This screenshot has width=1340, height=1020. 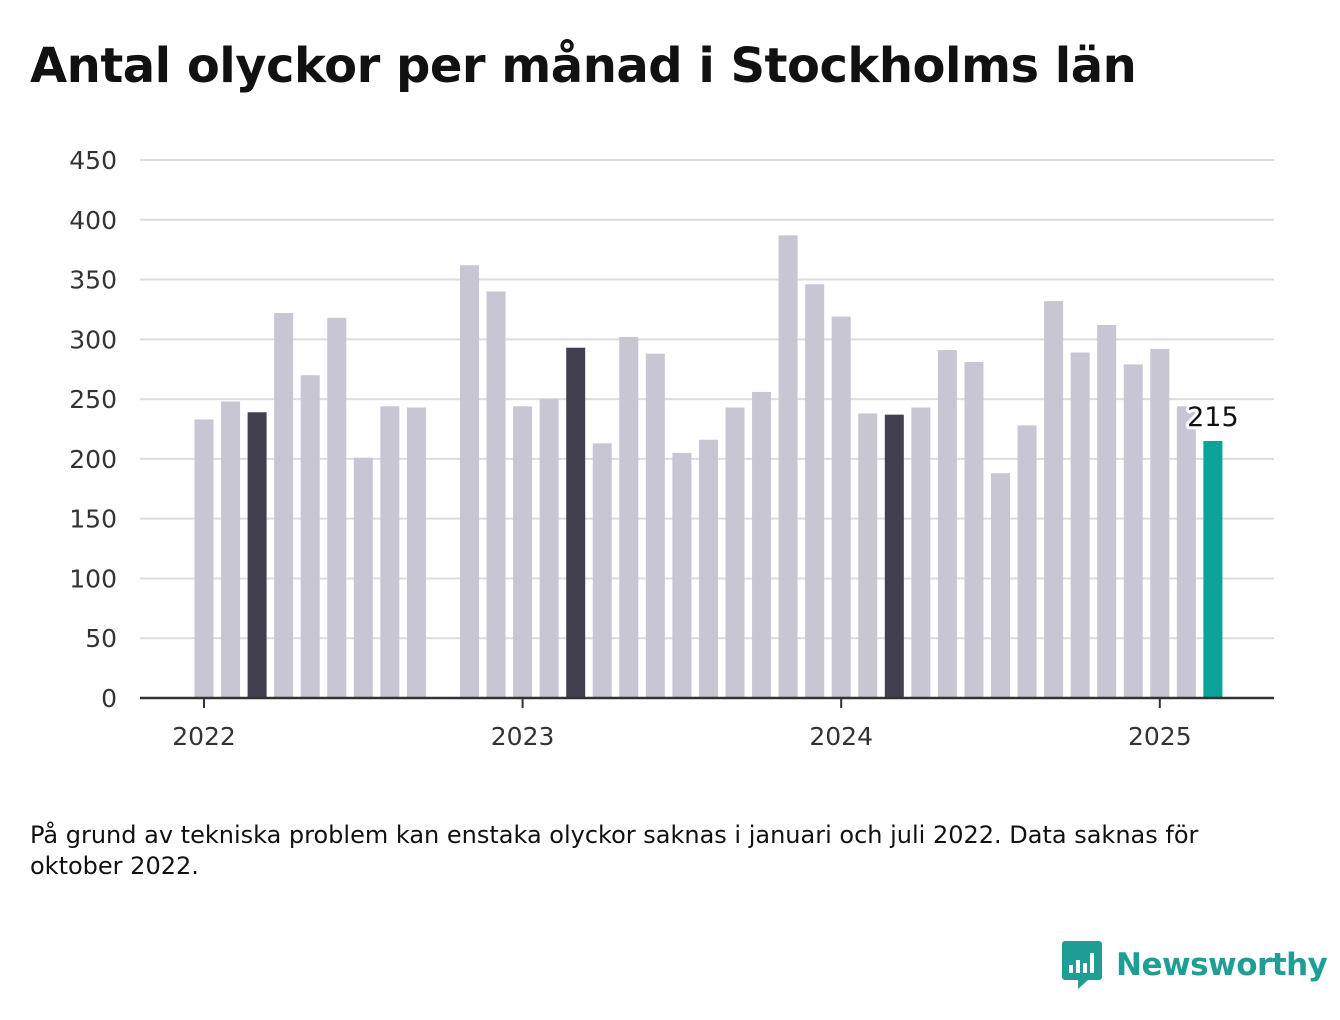 I want to click on y-tick-label: 50, so click(x=101, y=638).